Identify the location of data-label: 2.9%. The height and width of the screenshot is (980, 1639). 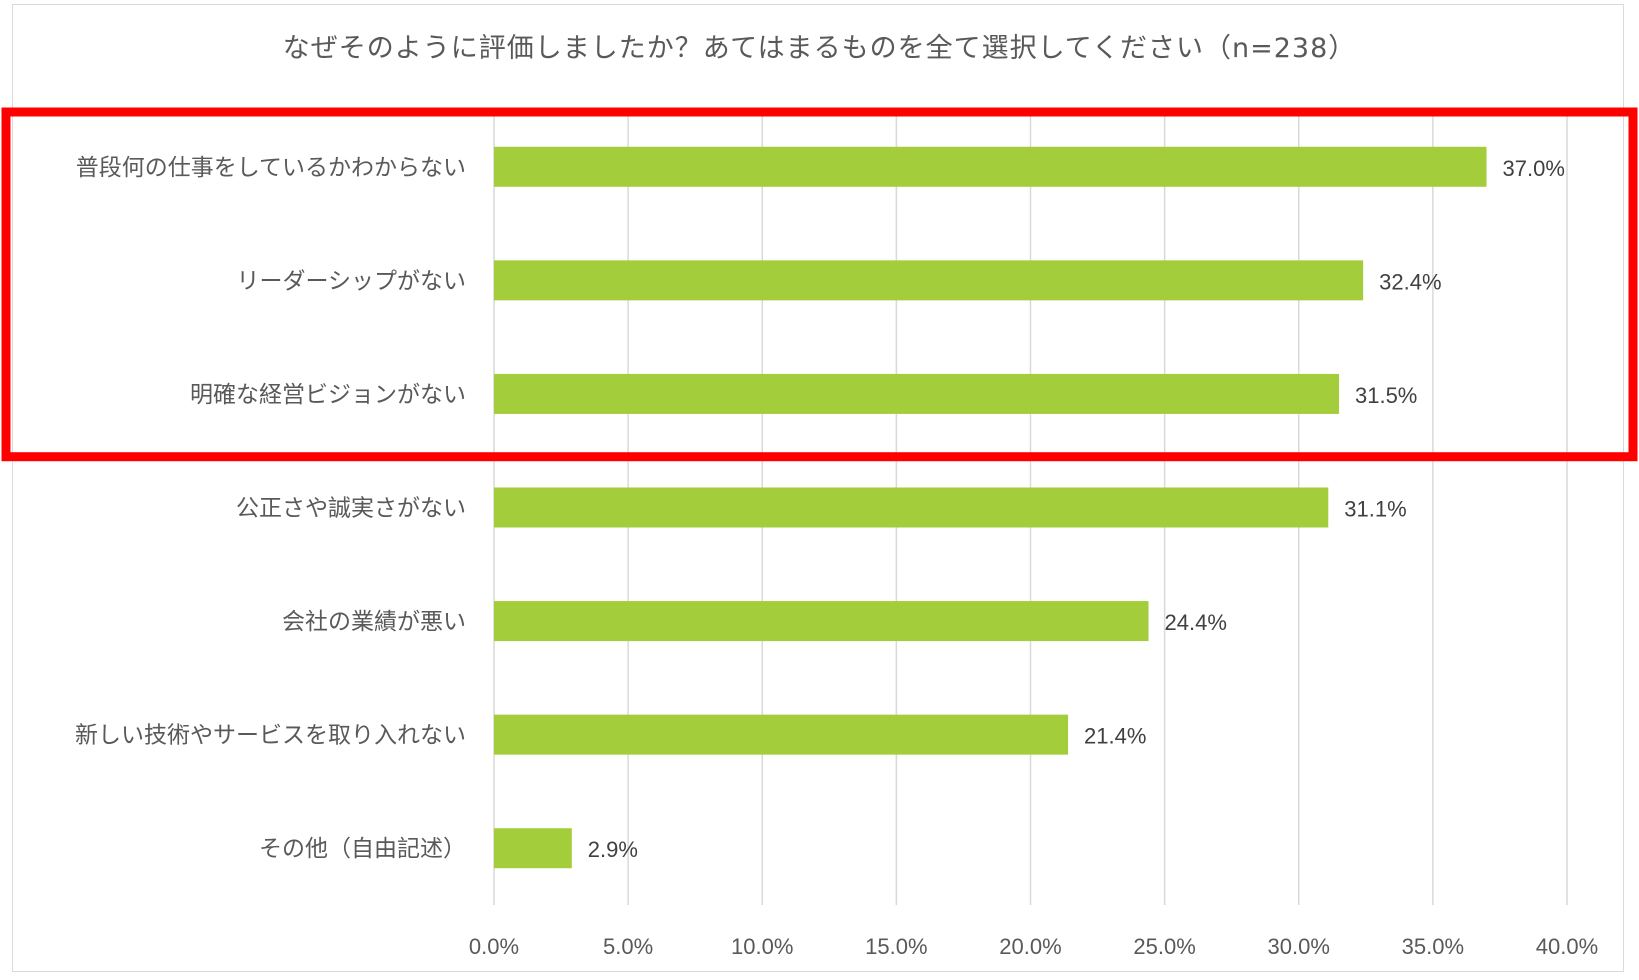
(613, 849).